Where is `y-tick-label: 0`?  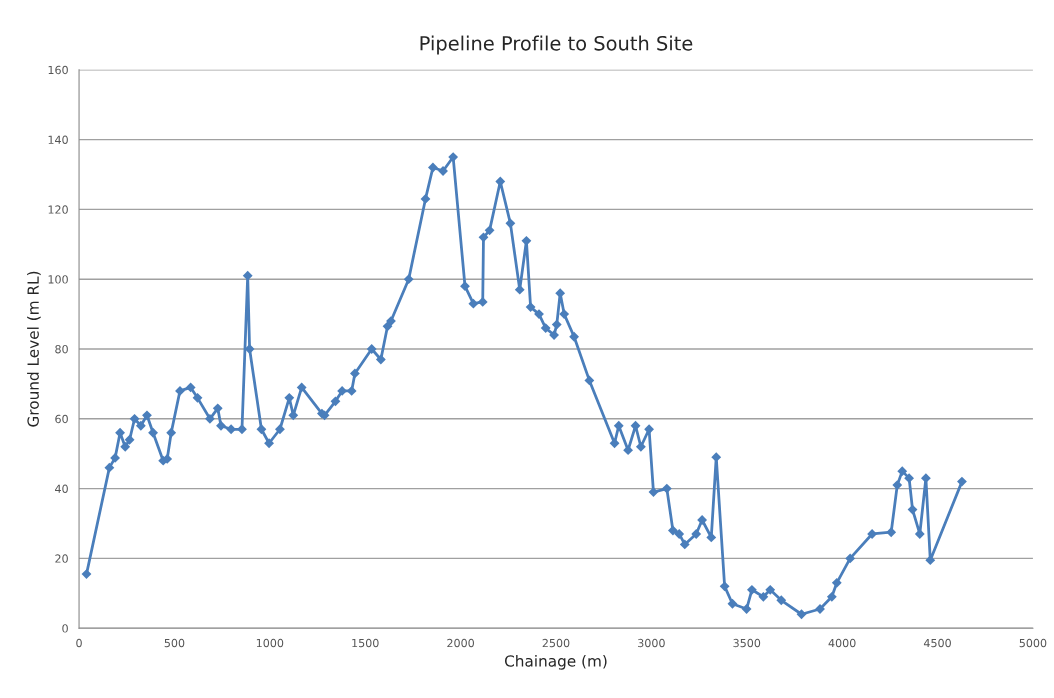
y-tick-label: 0 is located at coordinates (65, 628).